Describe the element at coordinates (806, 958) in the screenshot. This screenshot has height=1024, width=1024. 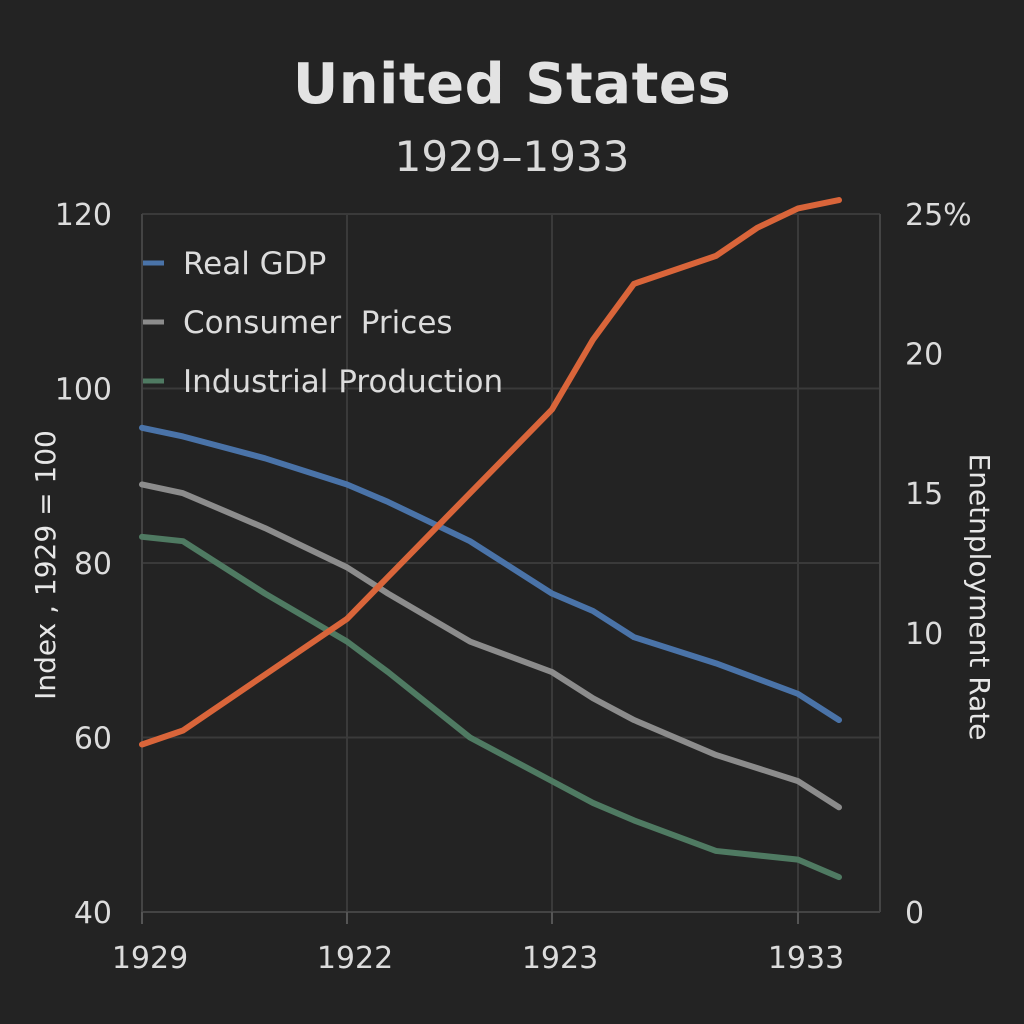
I see `x-tick-label: 1933` at that location.